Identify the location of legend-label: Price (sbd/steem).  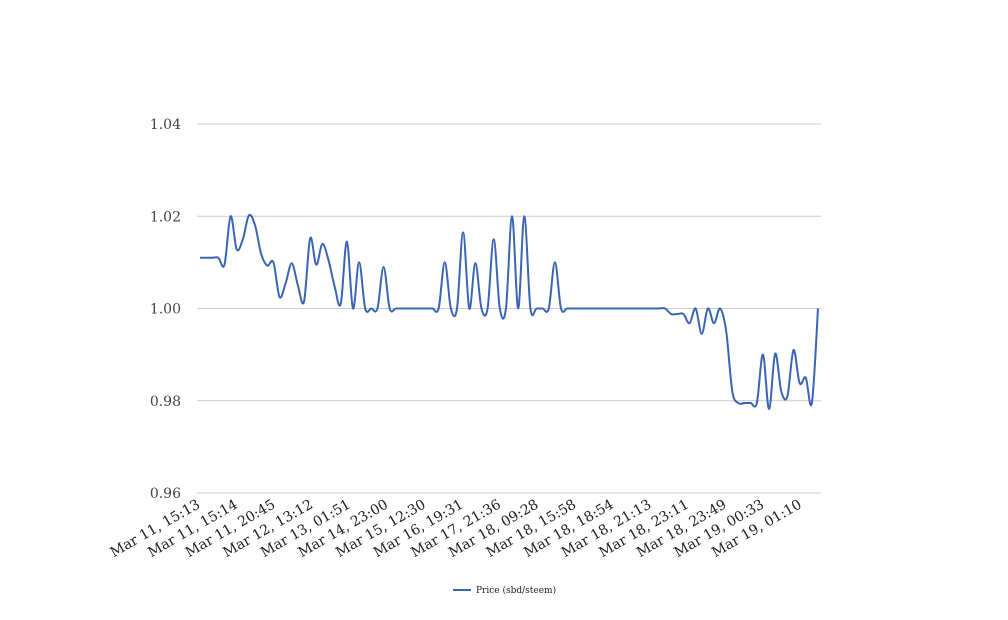
(516, 590).